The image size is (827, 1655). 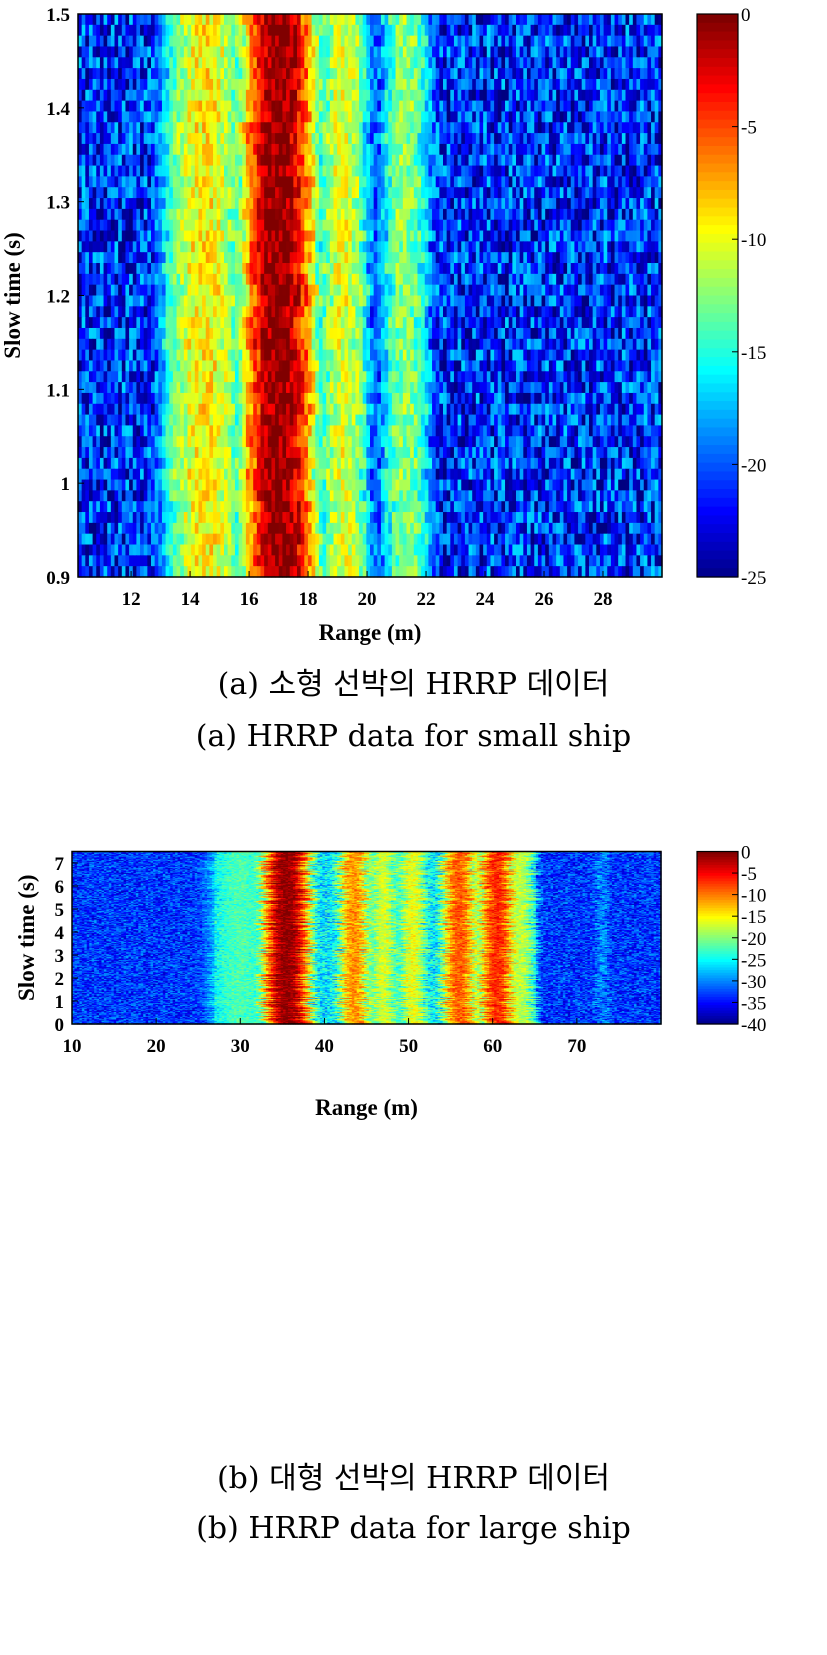 I want to click on y-tick-label: 4, so click(x=60, y=933).